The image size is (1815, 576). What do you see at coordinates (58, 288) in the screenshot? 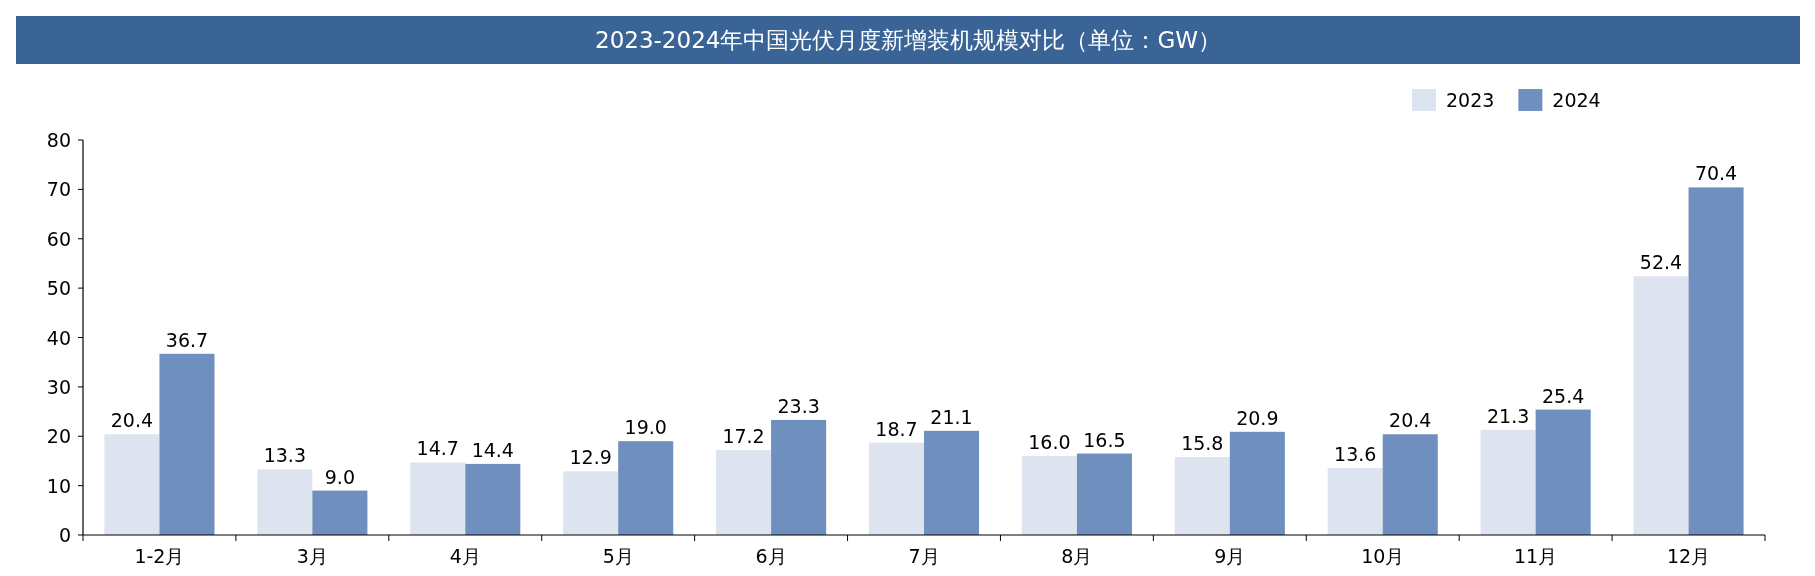
I see `y-tick-label: 50` at bounding box center [58, 288].